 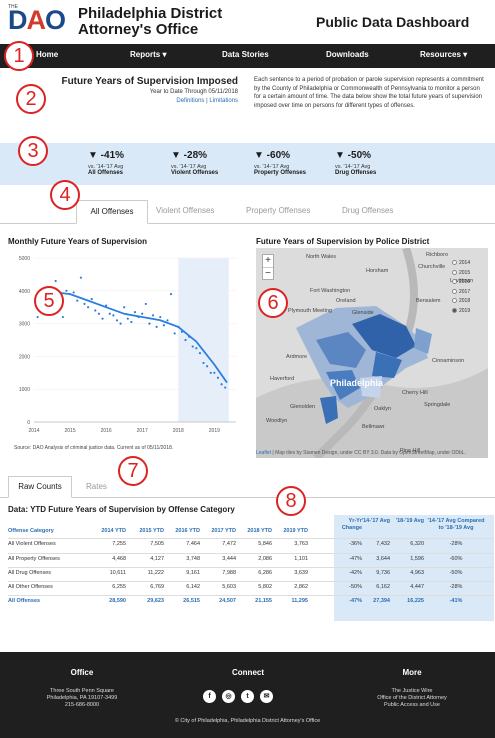 I want to click on tabs-divider, so click(x=247, y=223).